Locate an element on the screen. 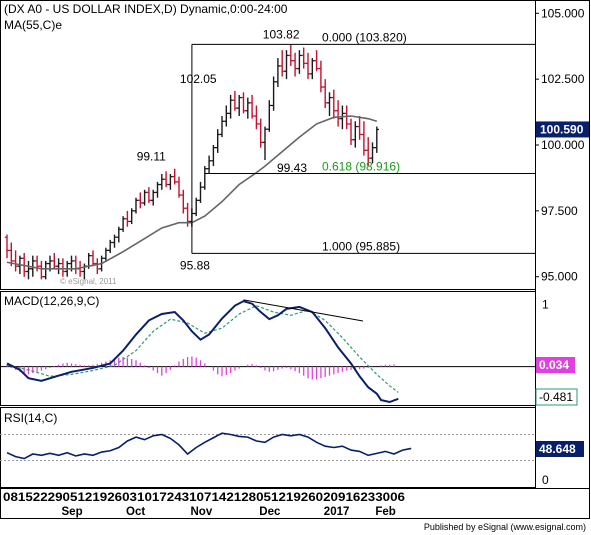  rsi-value-tag is located at coordinates (560, 449).